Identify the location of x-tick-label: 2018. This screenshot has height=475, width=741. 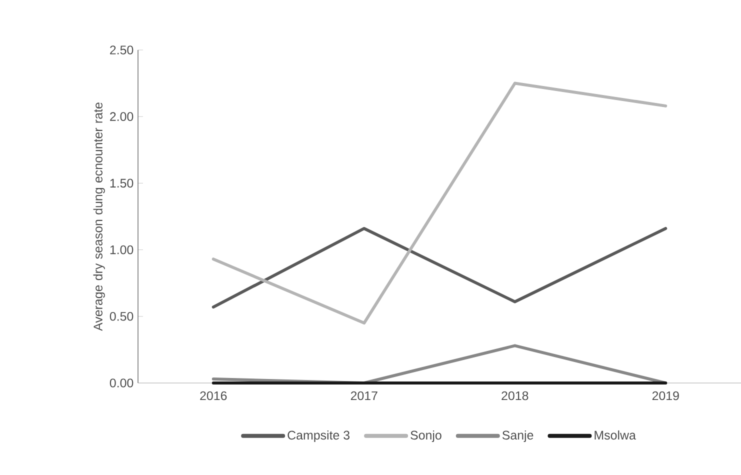
(515, 395).